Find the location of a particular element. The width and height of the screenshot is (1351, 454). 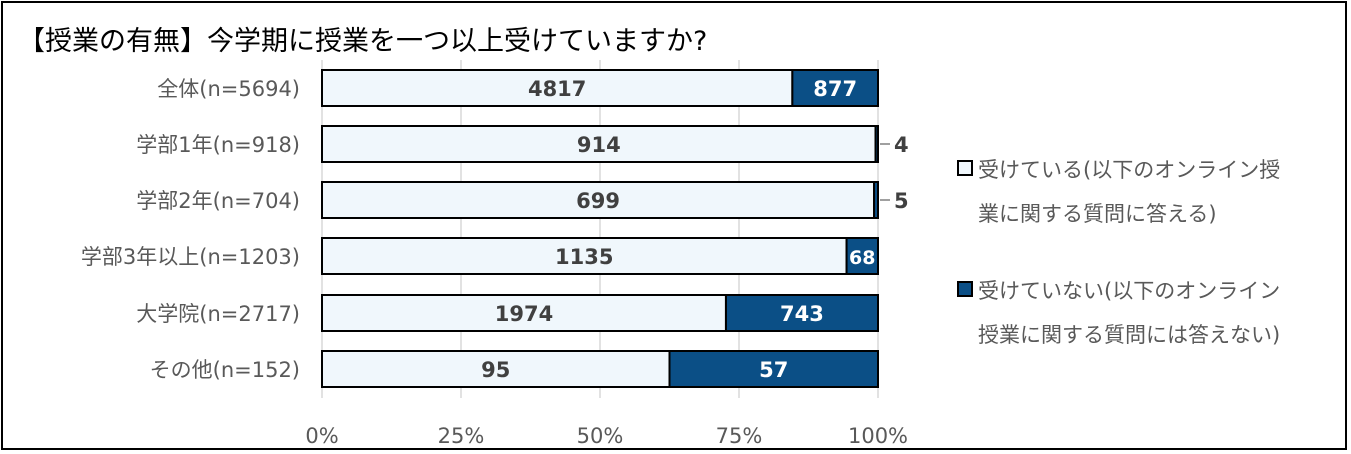

category-label: 学部1年(n=918) is located at coordinates (218, 145).